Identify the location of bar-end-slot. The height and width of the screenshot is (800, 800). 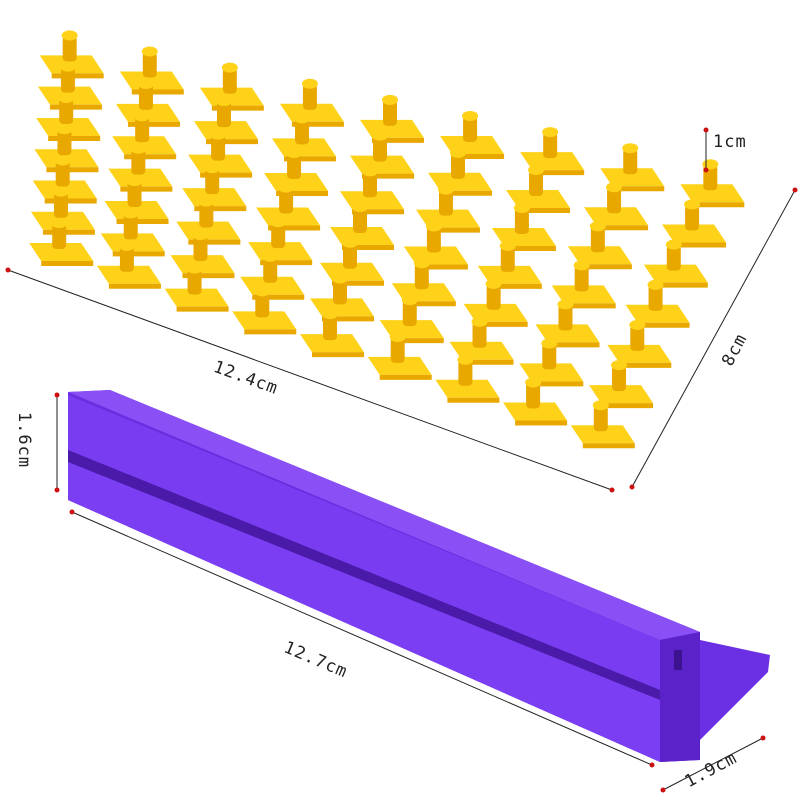
(678, 660).